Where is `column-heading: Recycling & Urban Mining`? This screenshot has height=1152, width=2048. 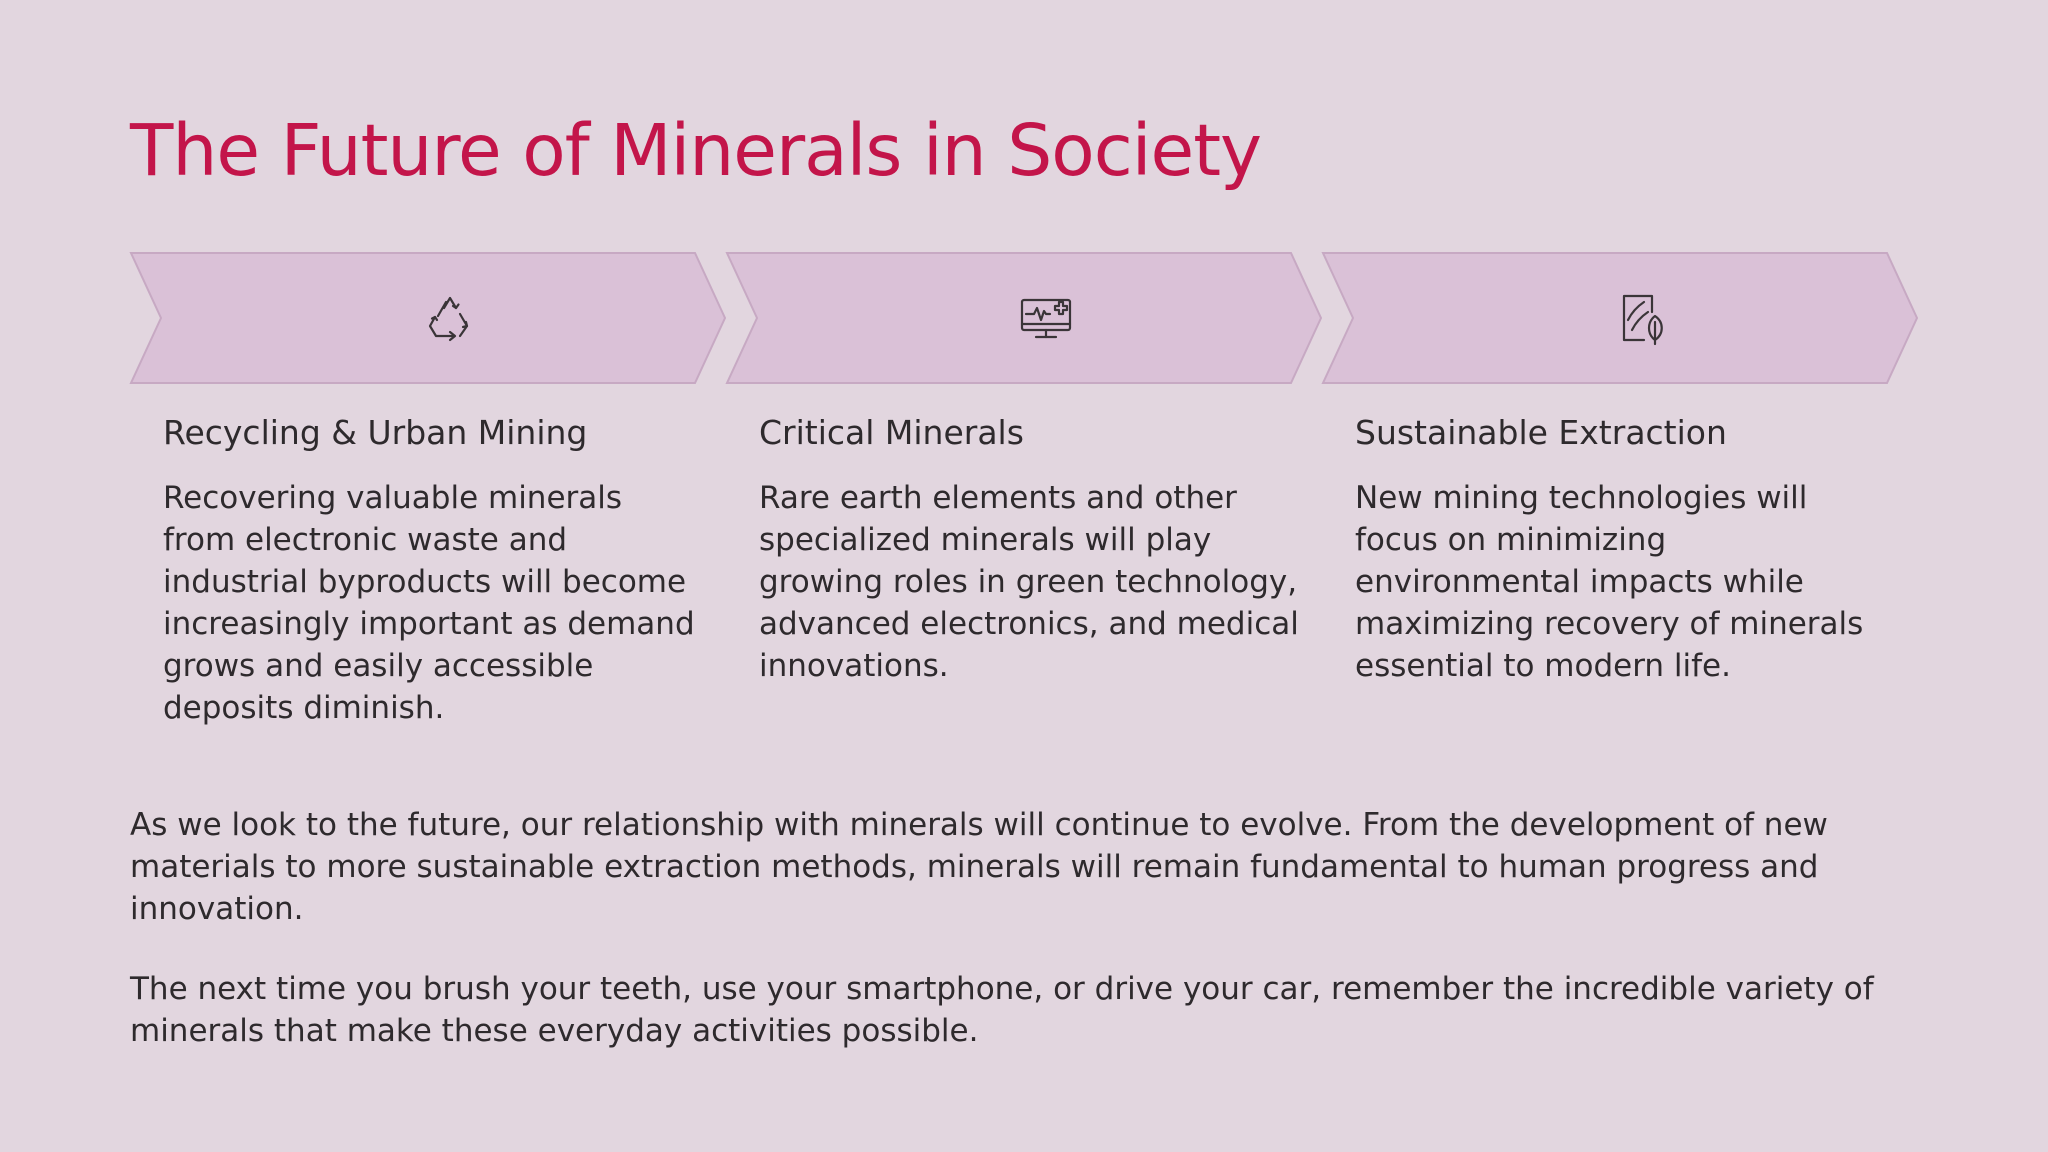 column-heading: Recycling & Urban Mining is located at coordinates (375, 432).